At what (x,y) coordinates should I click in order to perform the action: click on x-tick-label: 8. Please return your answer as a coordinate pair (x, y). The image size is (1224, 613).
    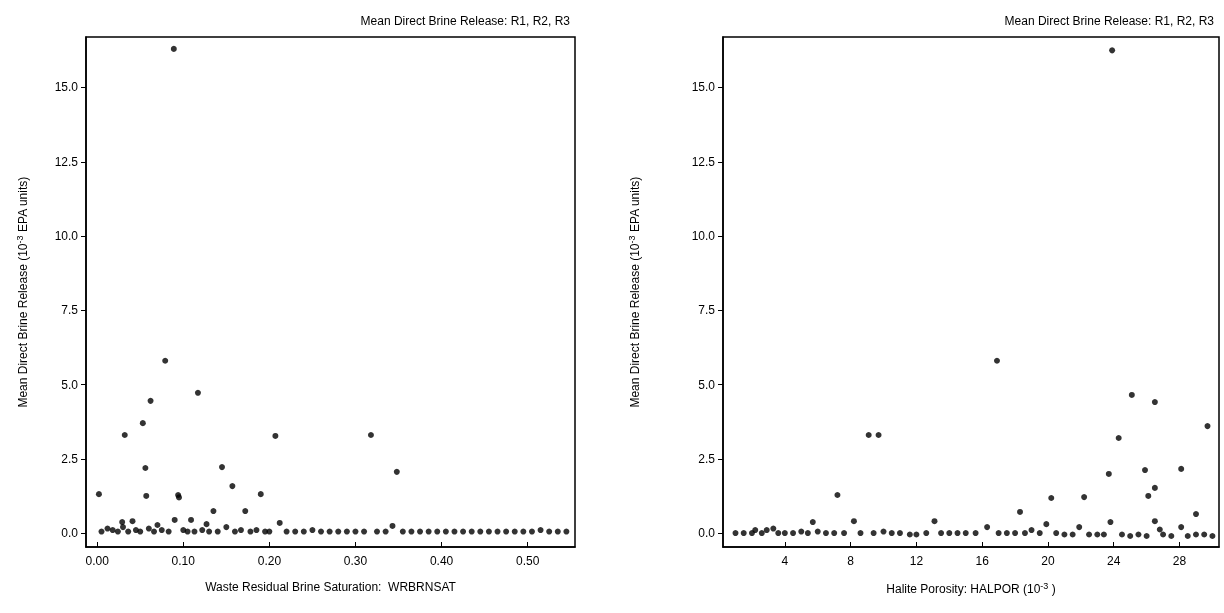
    Looking at the image, I should click on (851, 561).